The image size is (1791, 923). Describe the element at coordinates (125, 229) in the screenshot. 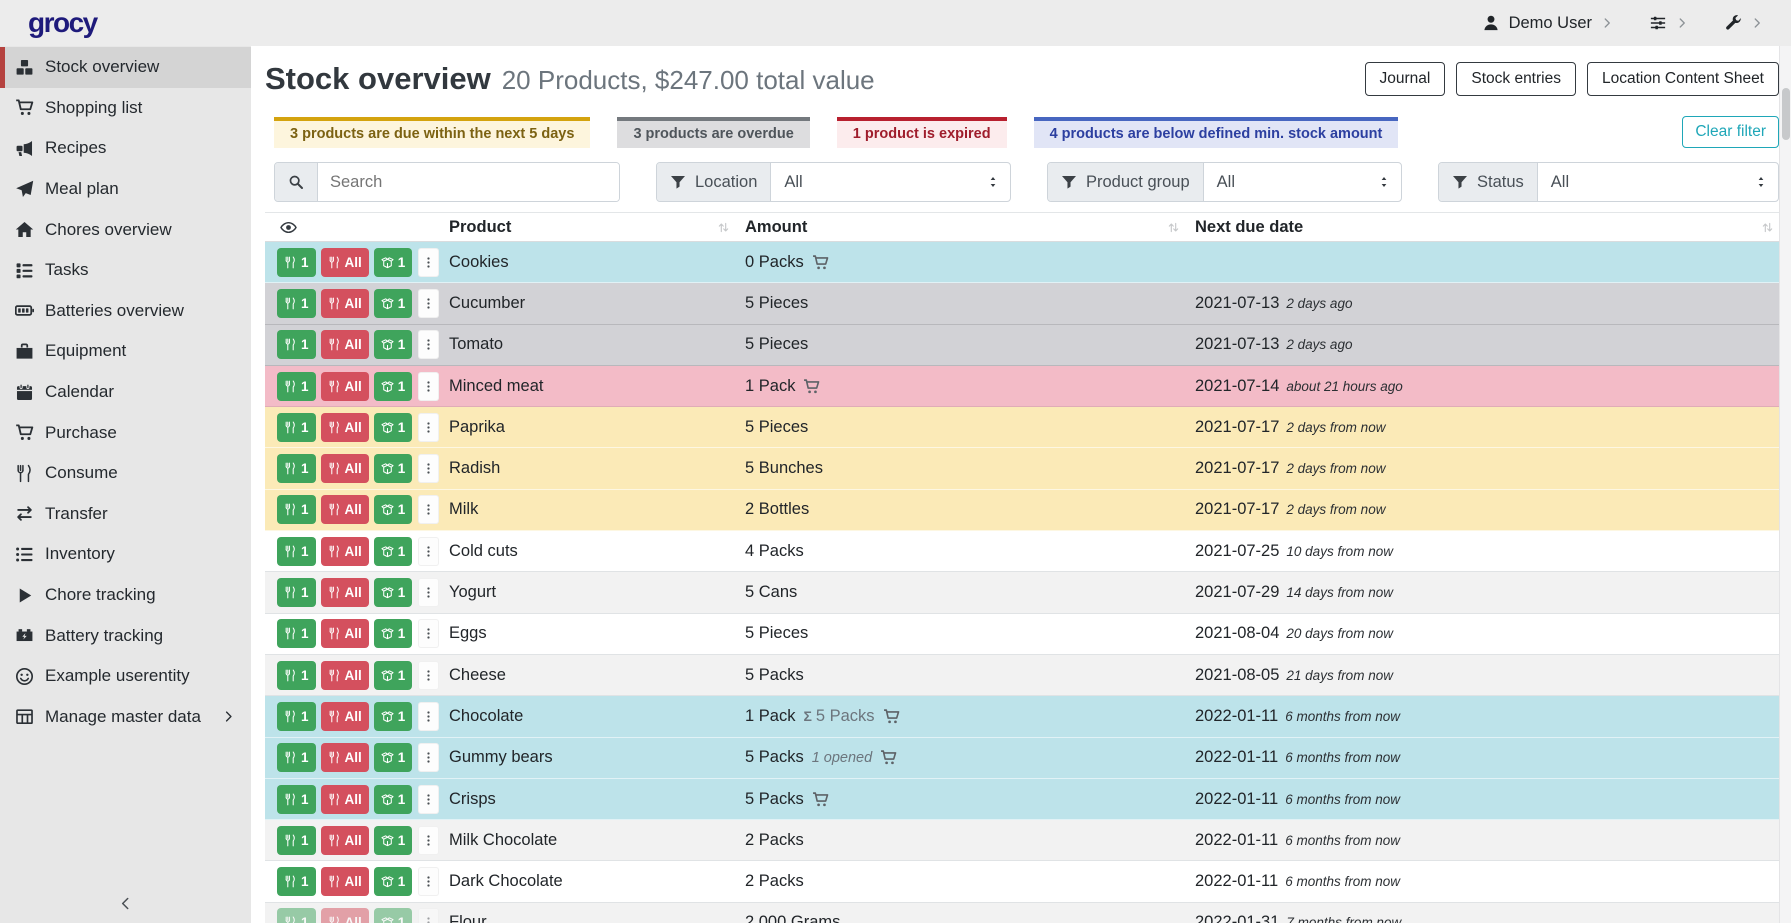

I see `sidebar-item-chores-overview: Chores overview` at that location.